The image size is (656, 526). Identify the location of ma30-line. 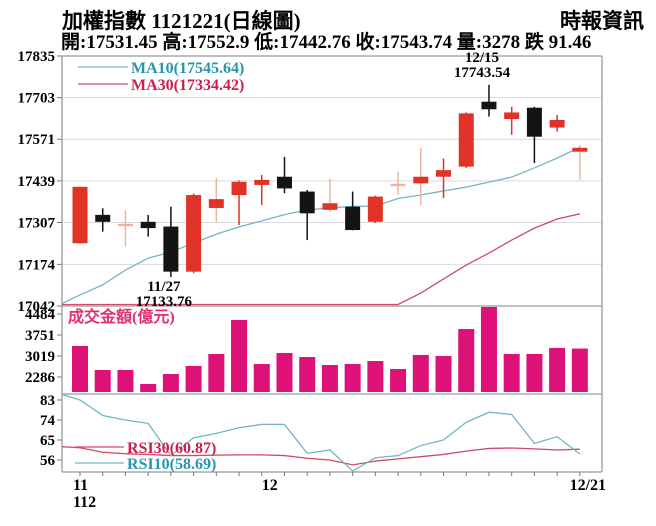
(321, 259).